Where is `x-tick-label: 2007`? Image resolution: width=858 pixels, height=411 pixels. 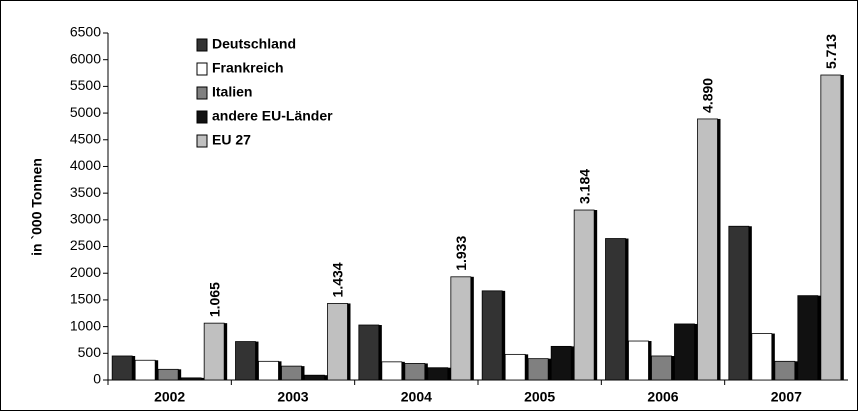 x-tick-label: 2007 is located at coordinates (786, 397).